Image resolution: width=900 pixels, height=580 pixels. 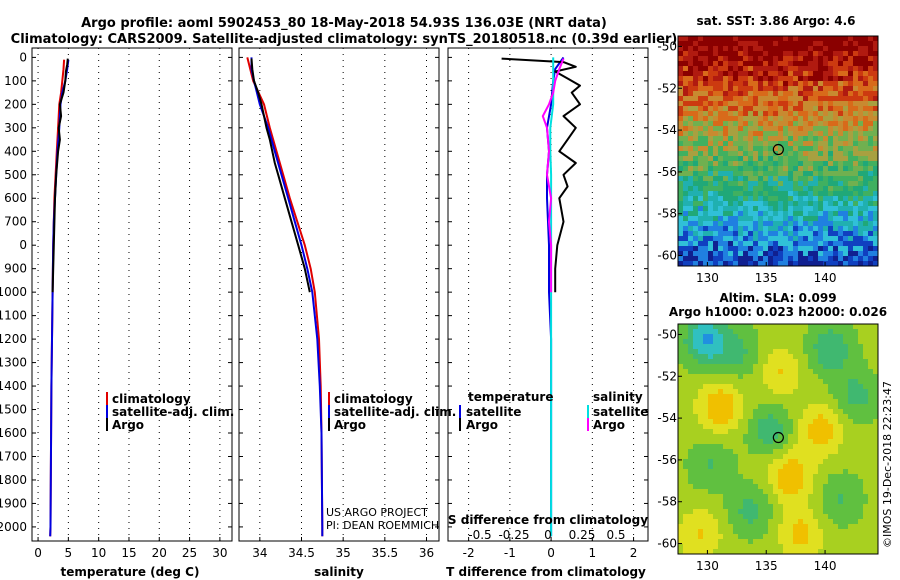 What do you see at coordinates (15, 151) in the screenshot?
I see `depth-tick-label: 400` at bounding box center [15, 151].